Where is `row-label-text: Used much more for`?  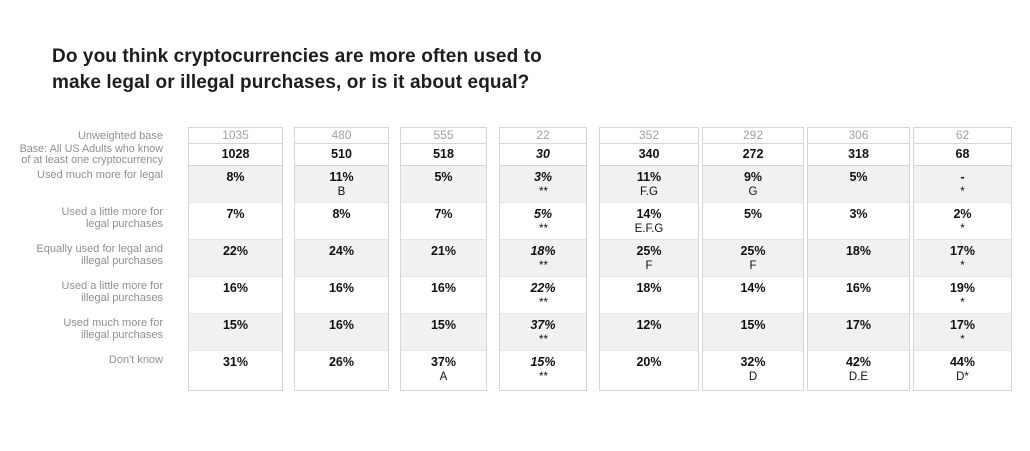
row-label-text: Used much more for is located at coordinates (113, 323).